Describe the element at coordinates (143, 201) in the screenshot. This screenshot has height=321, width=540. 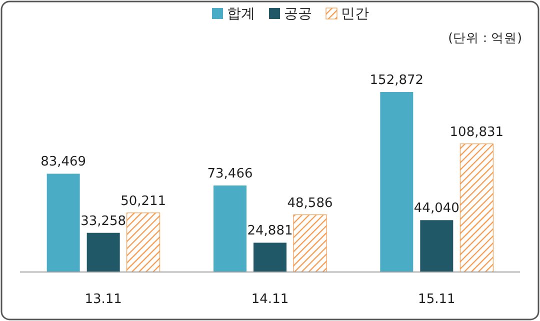
I see `data-label: 50,211` at that location.